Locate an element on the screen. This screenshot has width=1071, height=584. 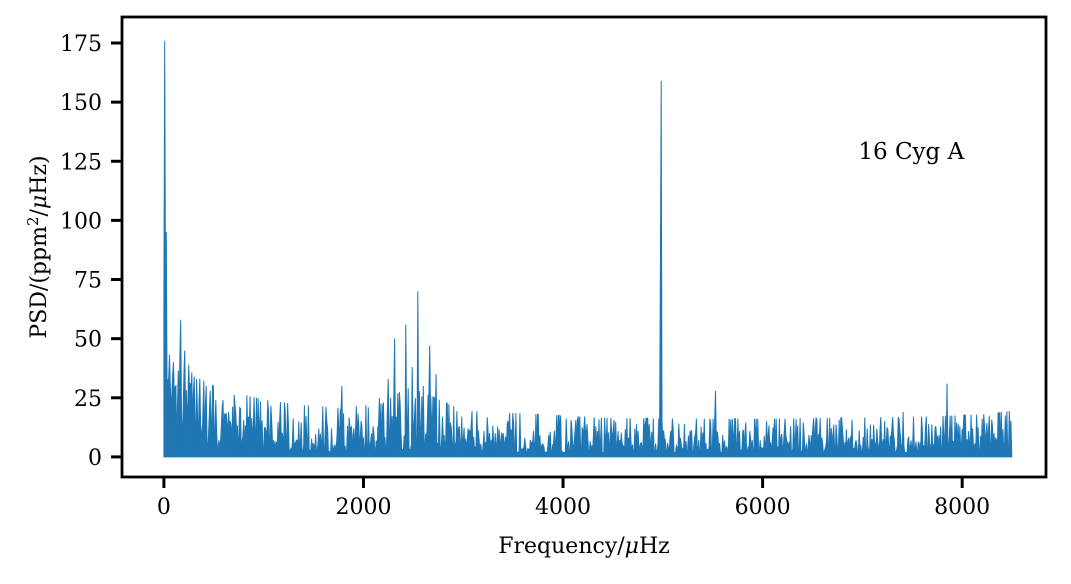
y-axis-ticks: 0 25 50 75 100 125 150 175 is located at coordinates (91, 251).